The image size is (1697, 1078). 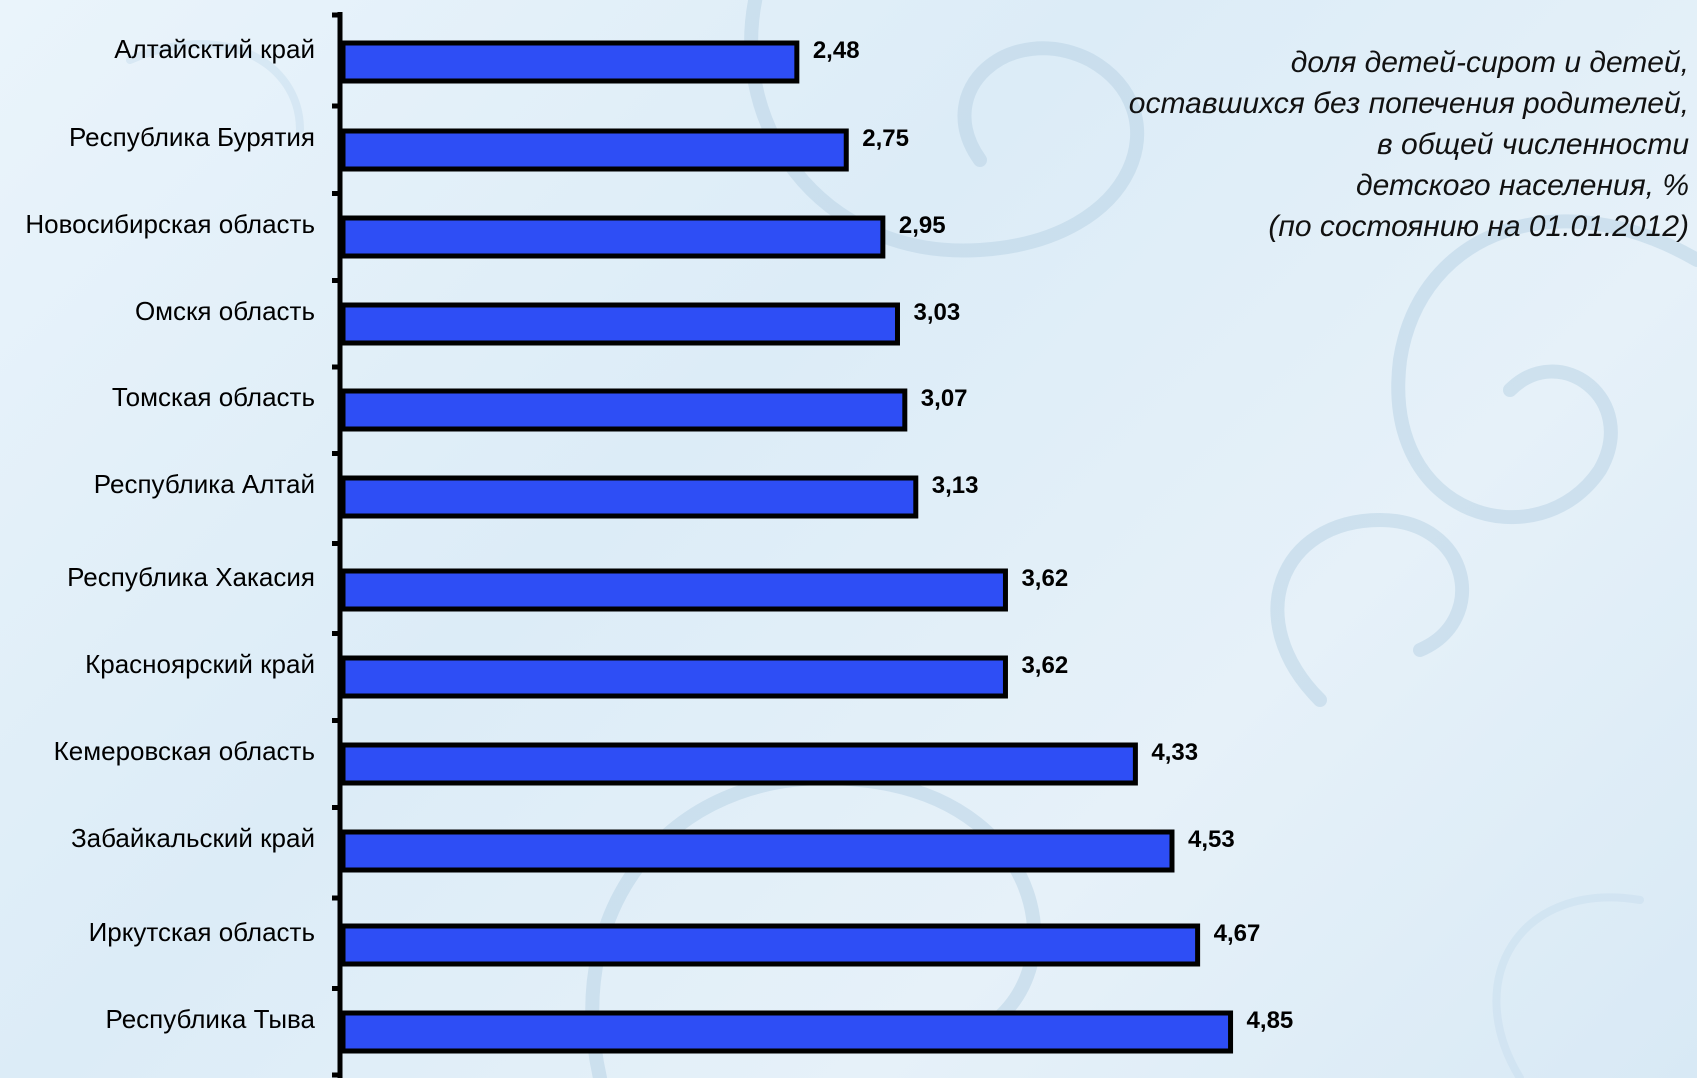 I want to click on data-label: 2,95, so click(x=922, y=225).